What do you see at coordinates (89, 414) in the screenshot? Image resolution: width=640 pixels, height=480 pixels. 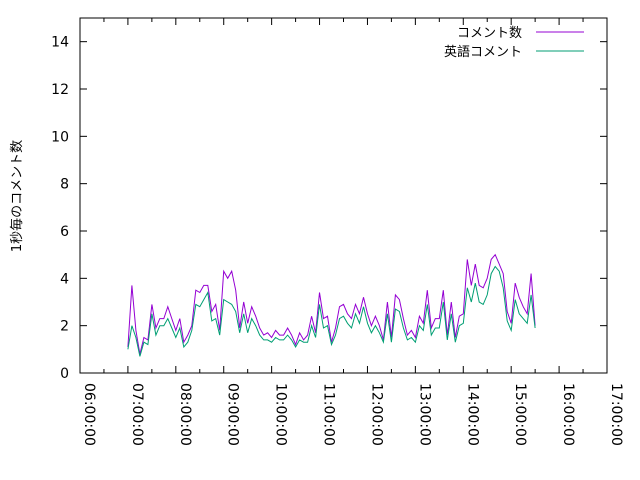 I see `x-tick-label: 06:00:00` at bounding box center [89, 414].